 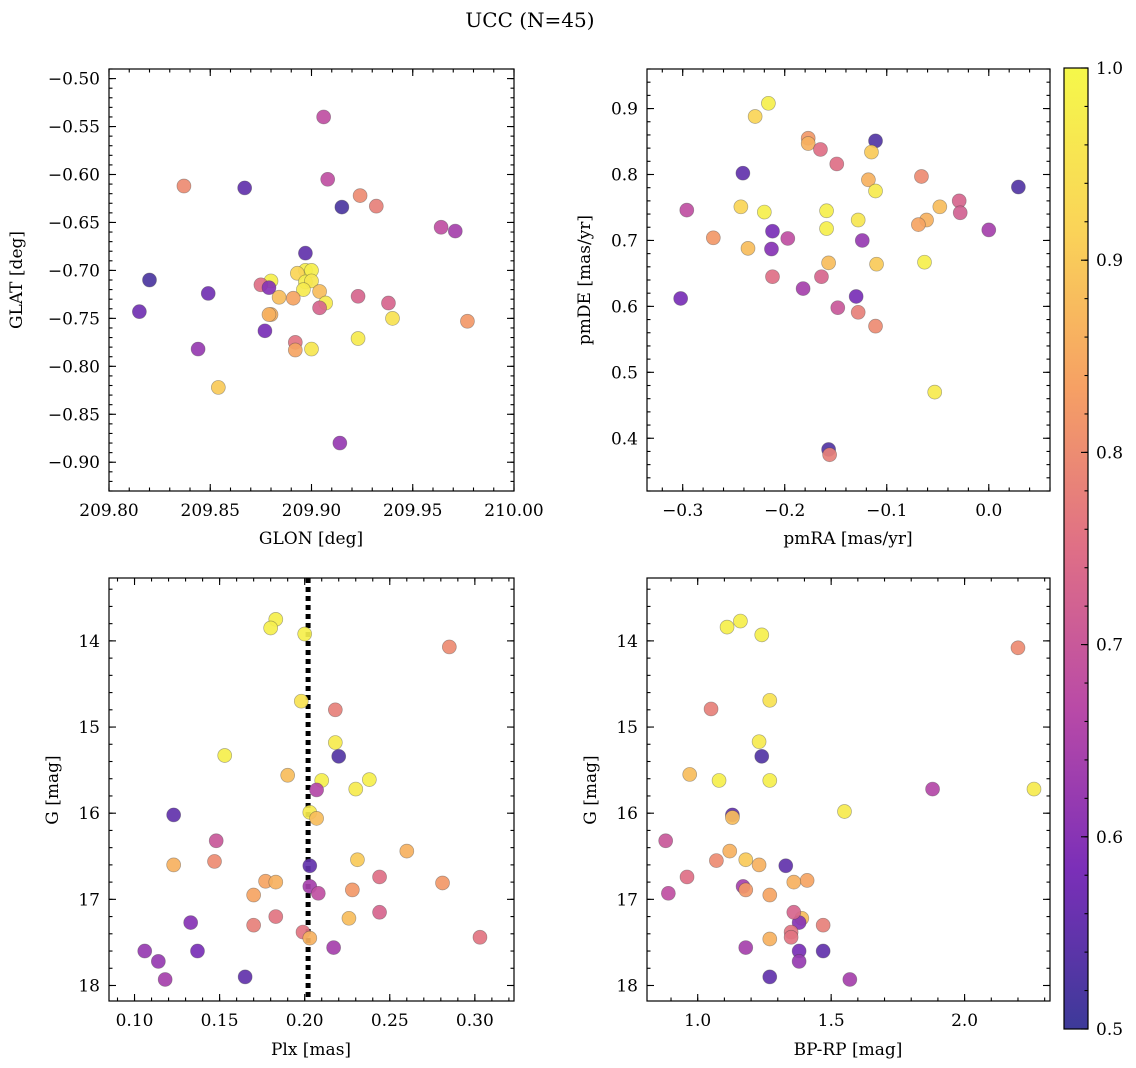 I want to click on colorbar-gradient, so click(x=1076, y=548).